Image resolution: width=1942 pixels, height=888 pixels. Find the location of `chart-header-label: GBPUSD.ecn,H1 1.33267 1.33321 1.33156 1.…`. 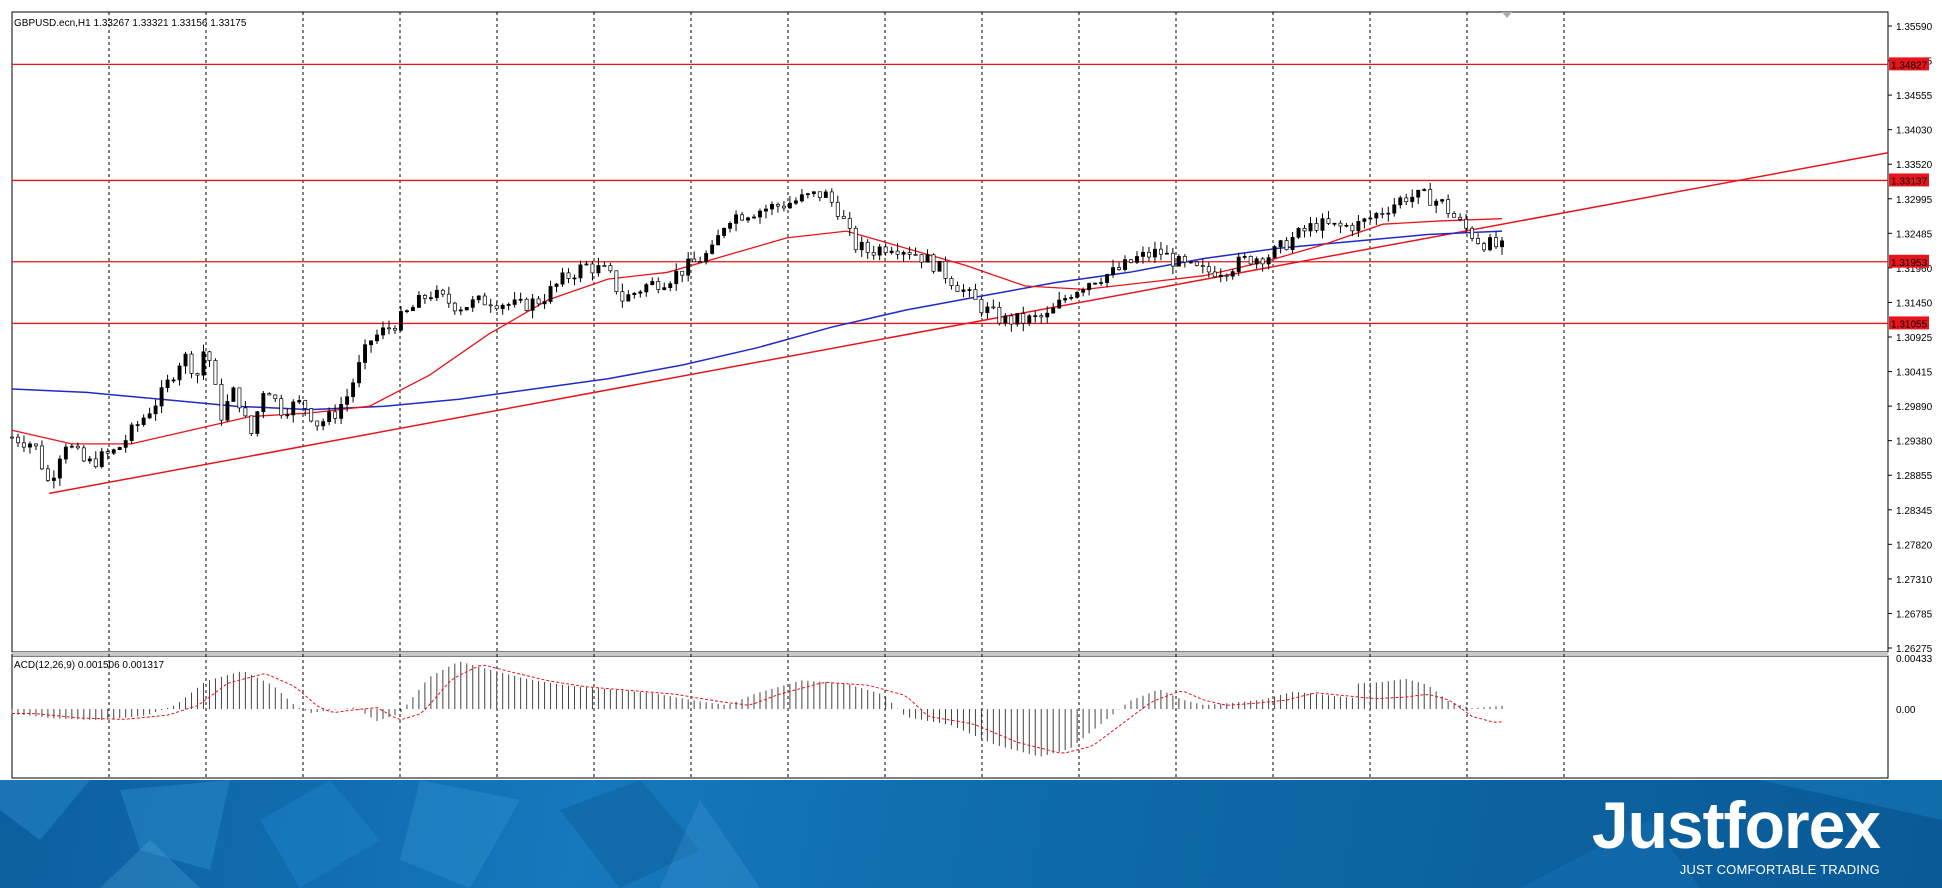

chart-header-label: GBPUSD.ecn,H1 1.33267 1.33321 1.33156 1.… is located at coordinates (130, 23).